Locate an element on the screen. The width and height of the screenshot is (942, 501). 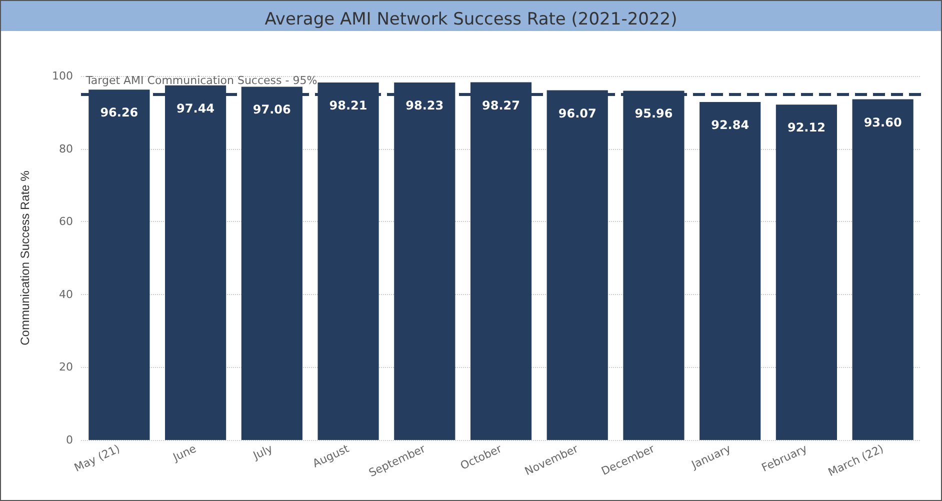
y-tick-label: 0 is located at coordinates (69, 440).